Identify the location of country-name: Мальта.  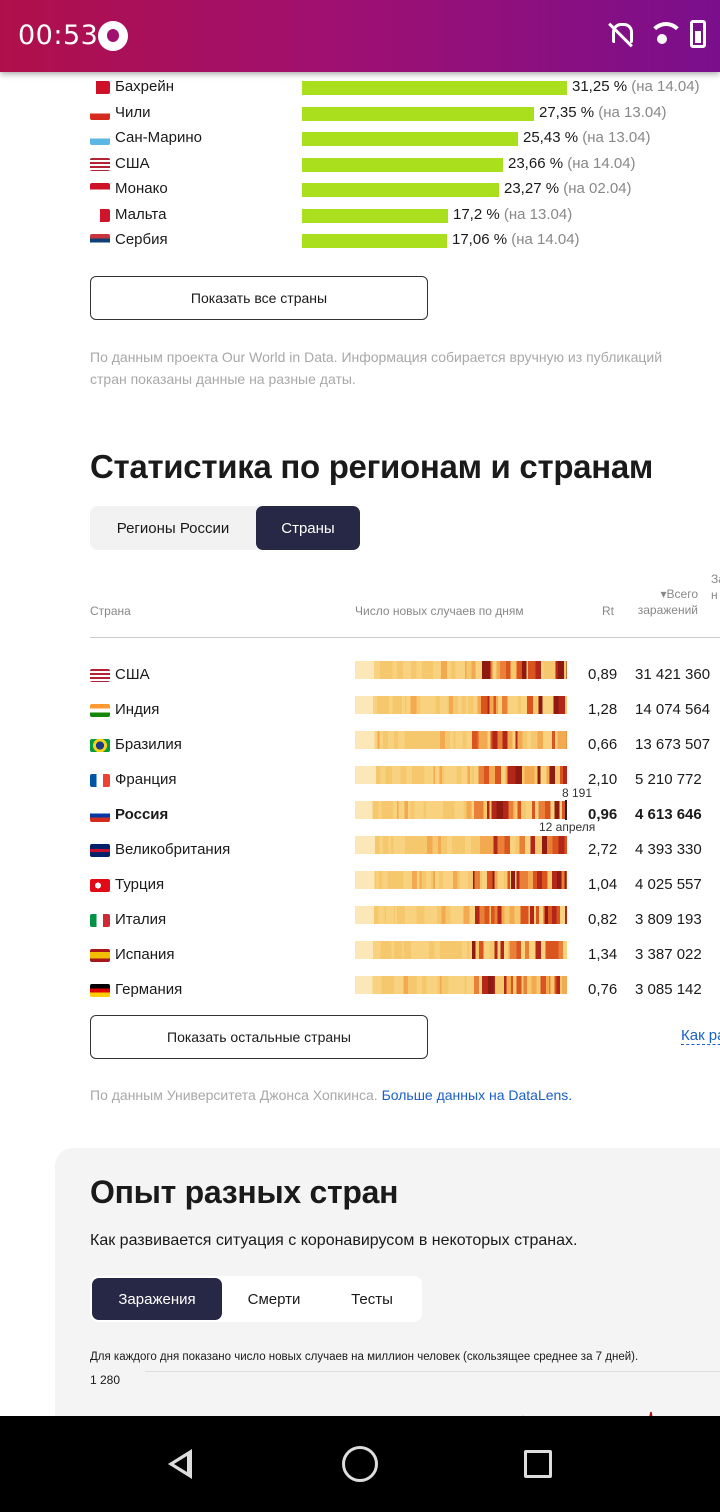
(141, 214).